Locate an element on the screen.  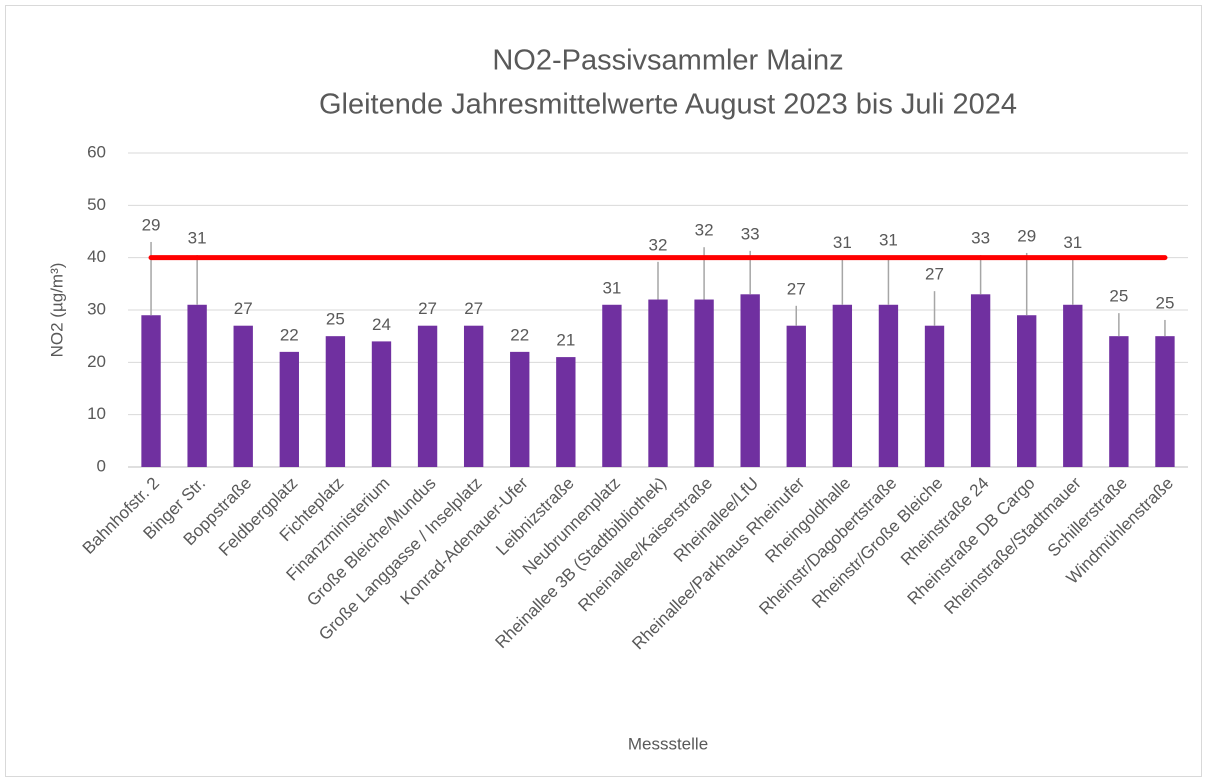
y-tick-label: 60 is located at coordinates (96, 151).